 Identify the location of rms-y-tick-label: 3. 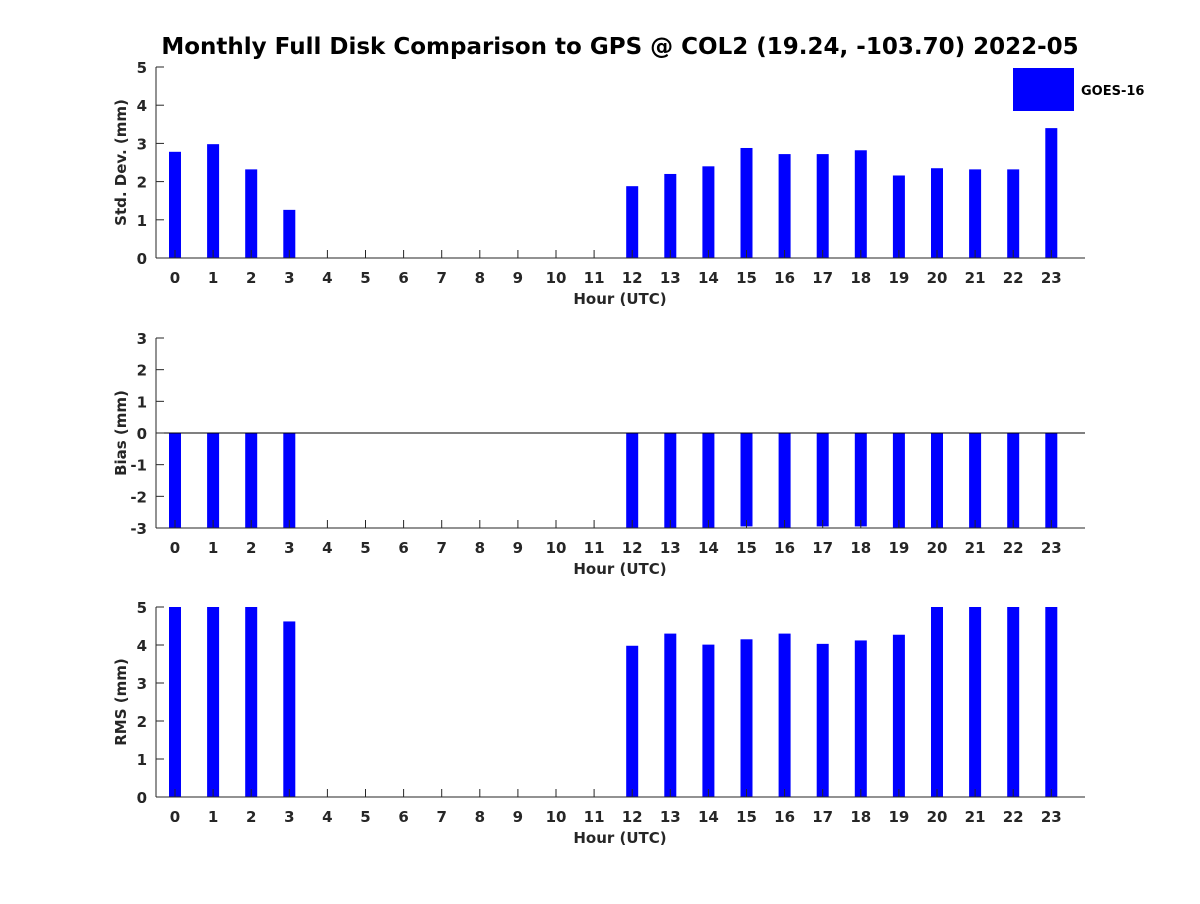
(142, 684).